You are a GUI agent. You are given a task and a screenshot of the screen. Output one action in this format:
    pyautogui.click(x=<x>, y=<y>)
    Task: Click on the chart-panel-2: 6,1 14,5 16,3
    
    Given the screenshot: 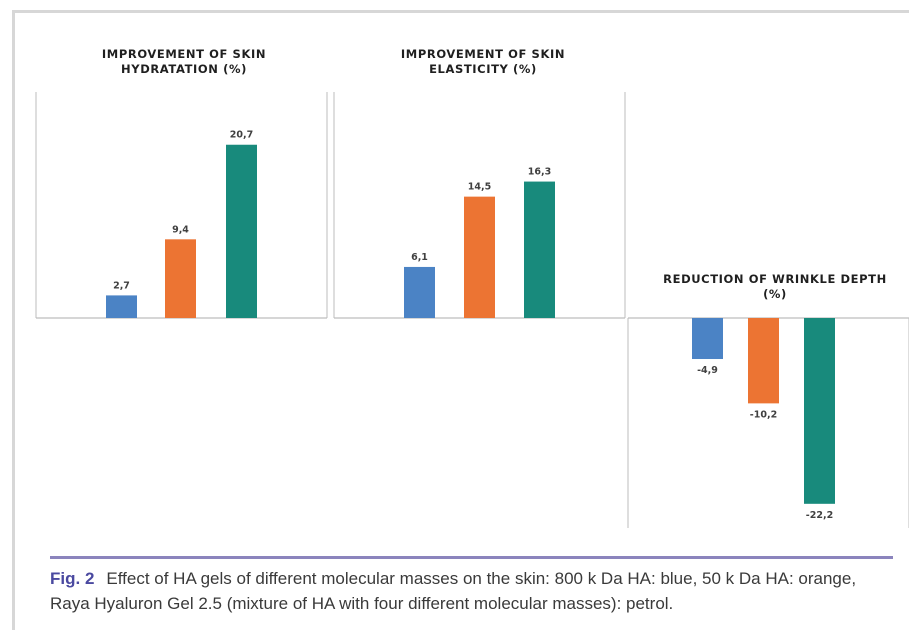 What is the action you would take?
    pyautogui.click(x=479, y=205)
    